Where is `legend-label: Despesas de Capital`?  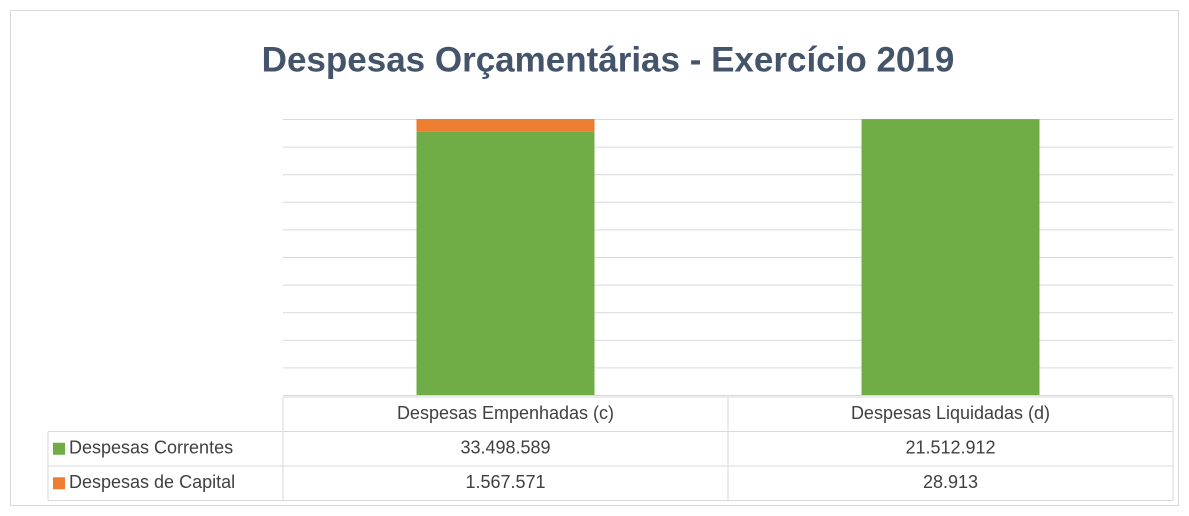 legend-label: Despesas de Capital is located at coordinates (152, 482).